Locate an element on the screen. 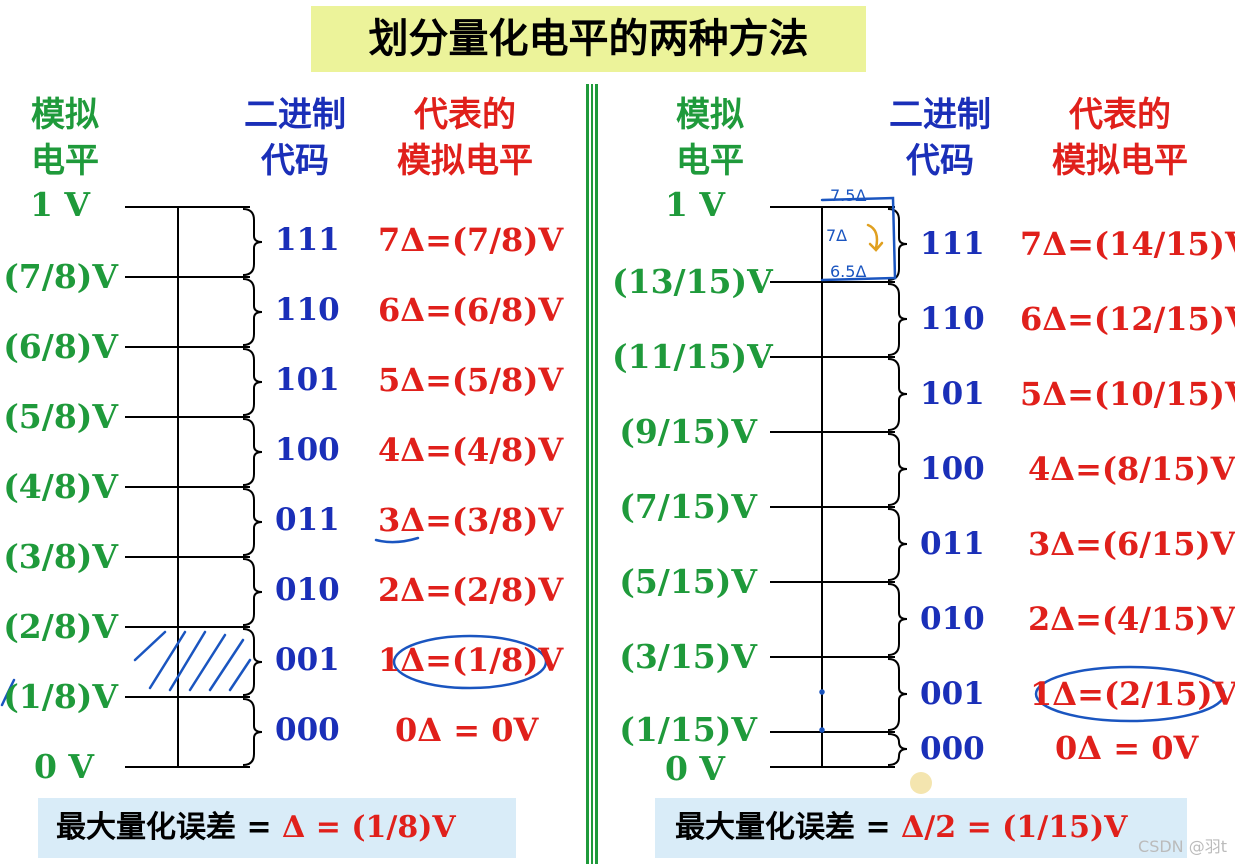 The image size is (1235, 865). right-level: (1/15)V is located at coordinates (688, 729).